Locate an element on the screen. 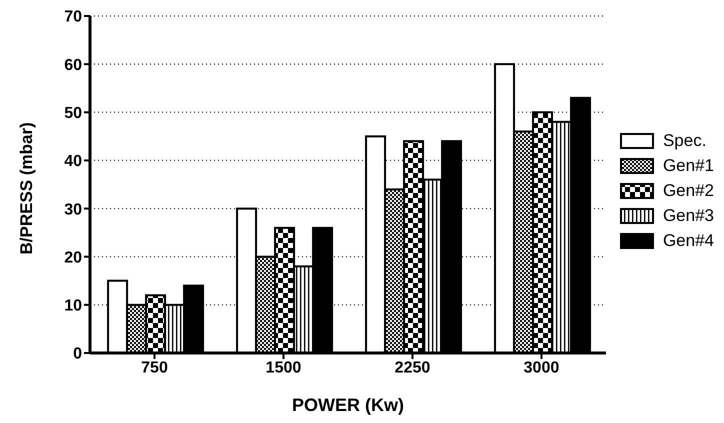 The image size is (724, 423). legend-label: Spec. is located at coordinates (684, 140).